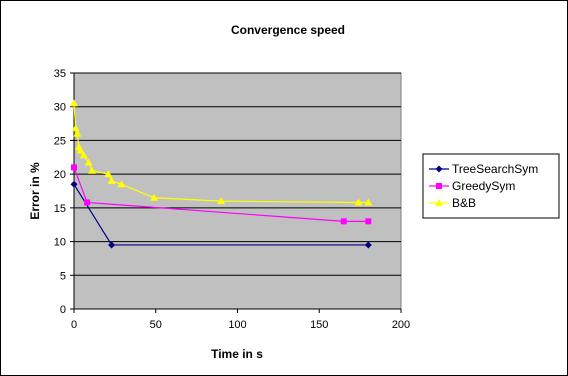  What do you see at coordinates (63, 276) in the screenshot?
I see `y-tick-label: 5` at bounding box center [63, 276].